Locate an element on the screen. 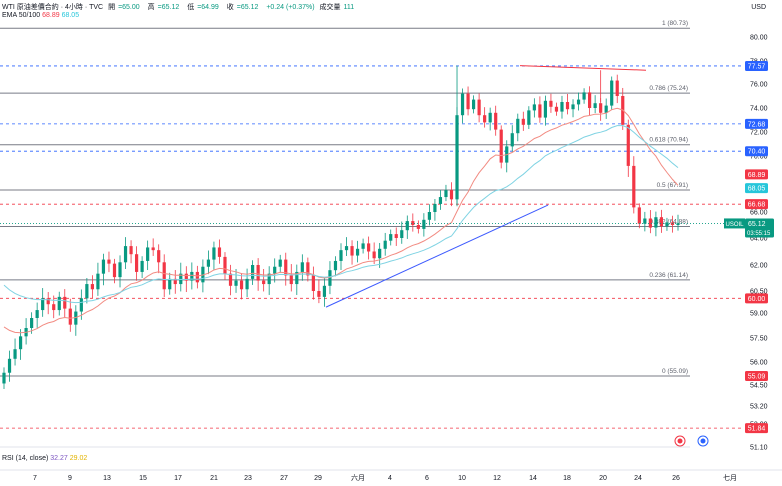 The height and width of the screenshot is (486, 782). fib-level-label: 0.236 (61.14) is located at coordinates (668, 275).